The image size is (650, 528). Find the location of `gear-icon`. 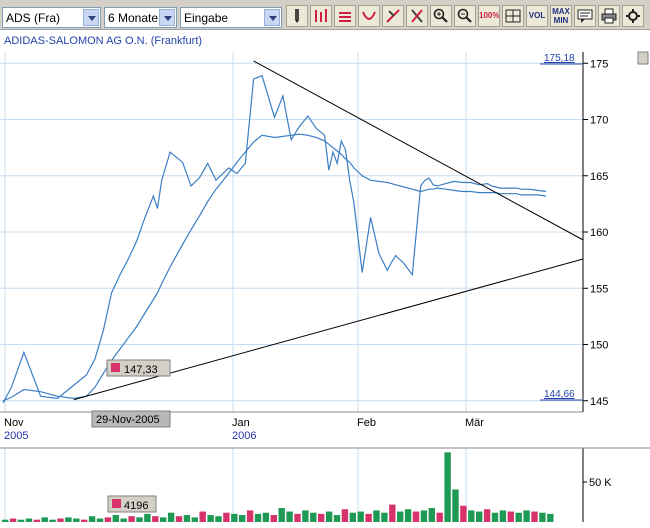

gear-icon is located at coordinates (633, 16).